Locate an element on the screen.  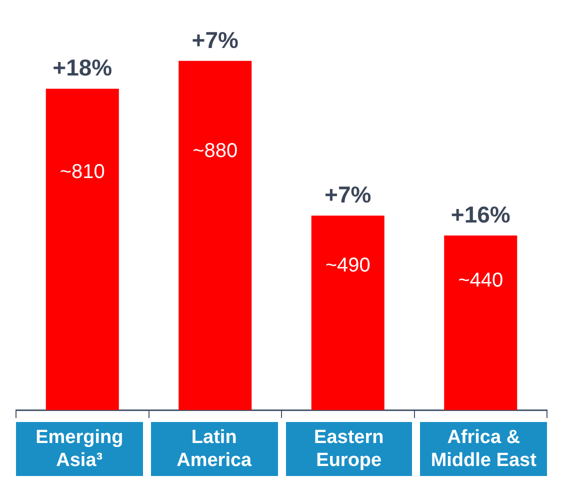
data-label: ~810 is located at coordinates (82, 171).